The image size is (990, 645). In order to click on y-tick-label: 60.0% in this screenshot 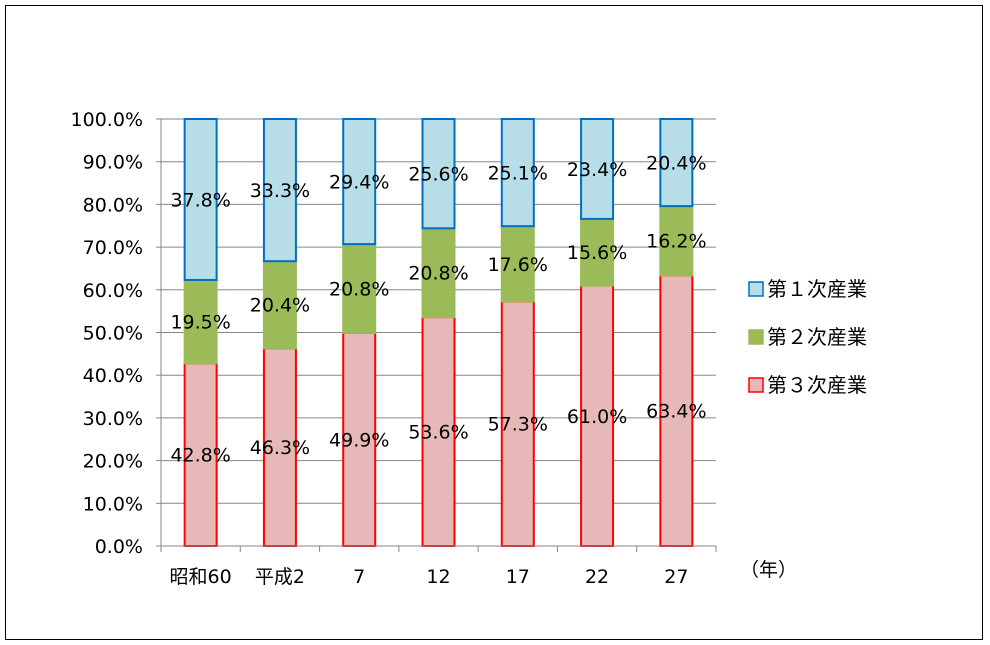, I will do `click(113, 291)`.